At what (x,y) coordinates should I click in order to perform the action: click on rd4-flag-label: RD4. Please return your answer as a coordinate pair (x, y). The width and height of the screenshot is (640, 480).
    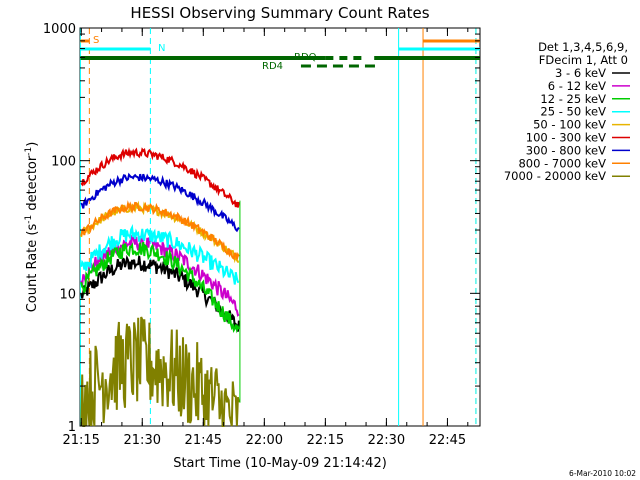
    Looking at the image, I should click on (272, 66).